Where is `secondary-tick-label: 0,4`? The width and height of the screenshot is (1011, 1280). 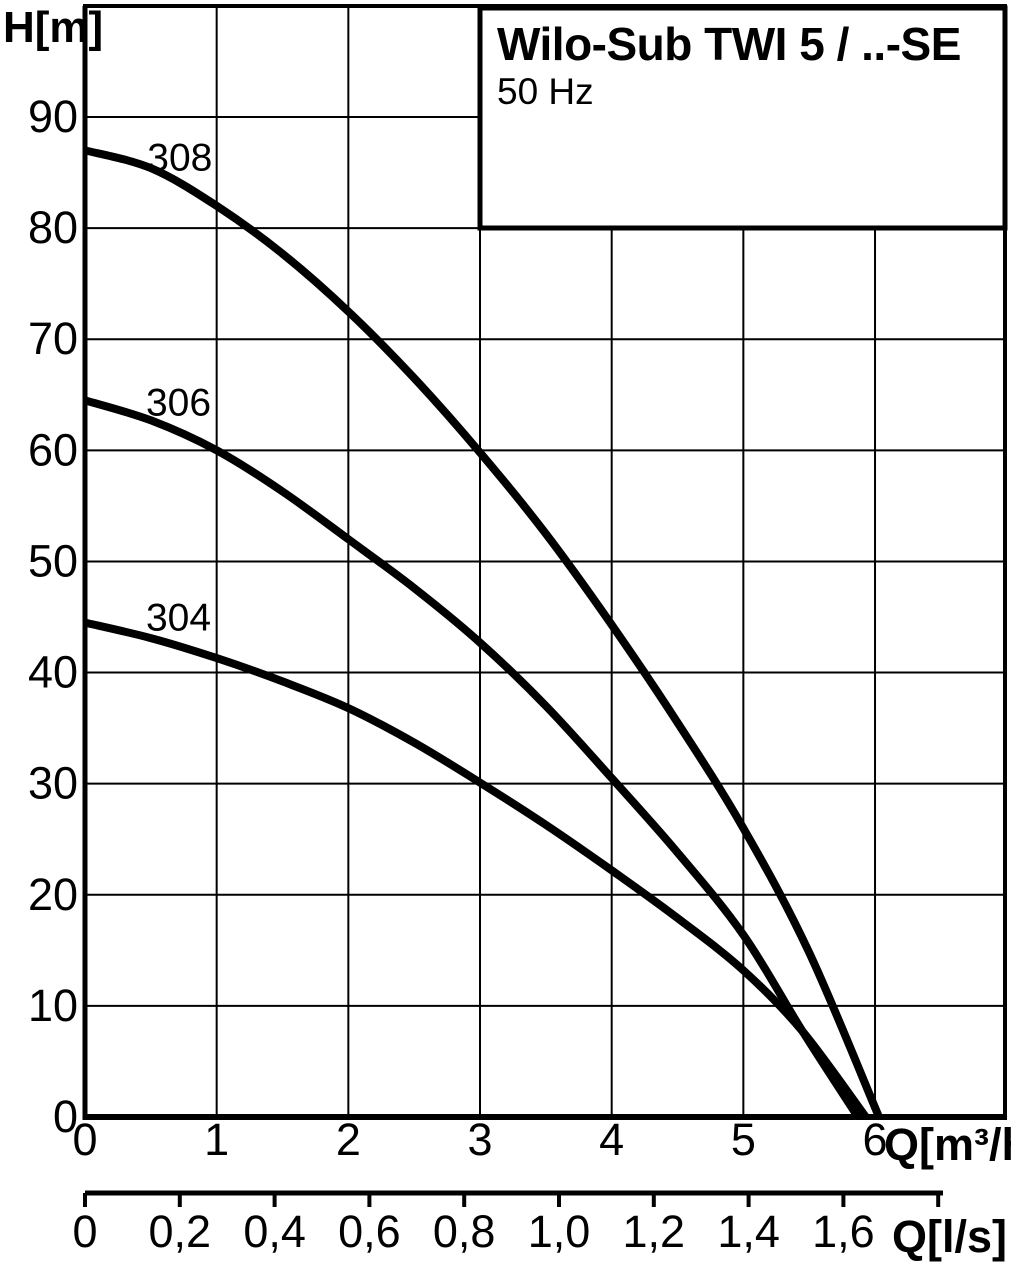 secondary-tick-label: 0,4 is located at coordinates (274, 1231).